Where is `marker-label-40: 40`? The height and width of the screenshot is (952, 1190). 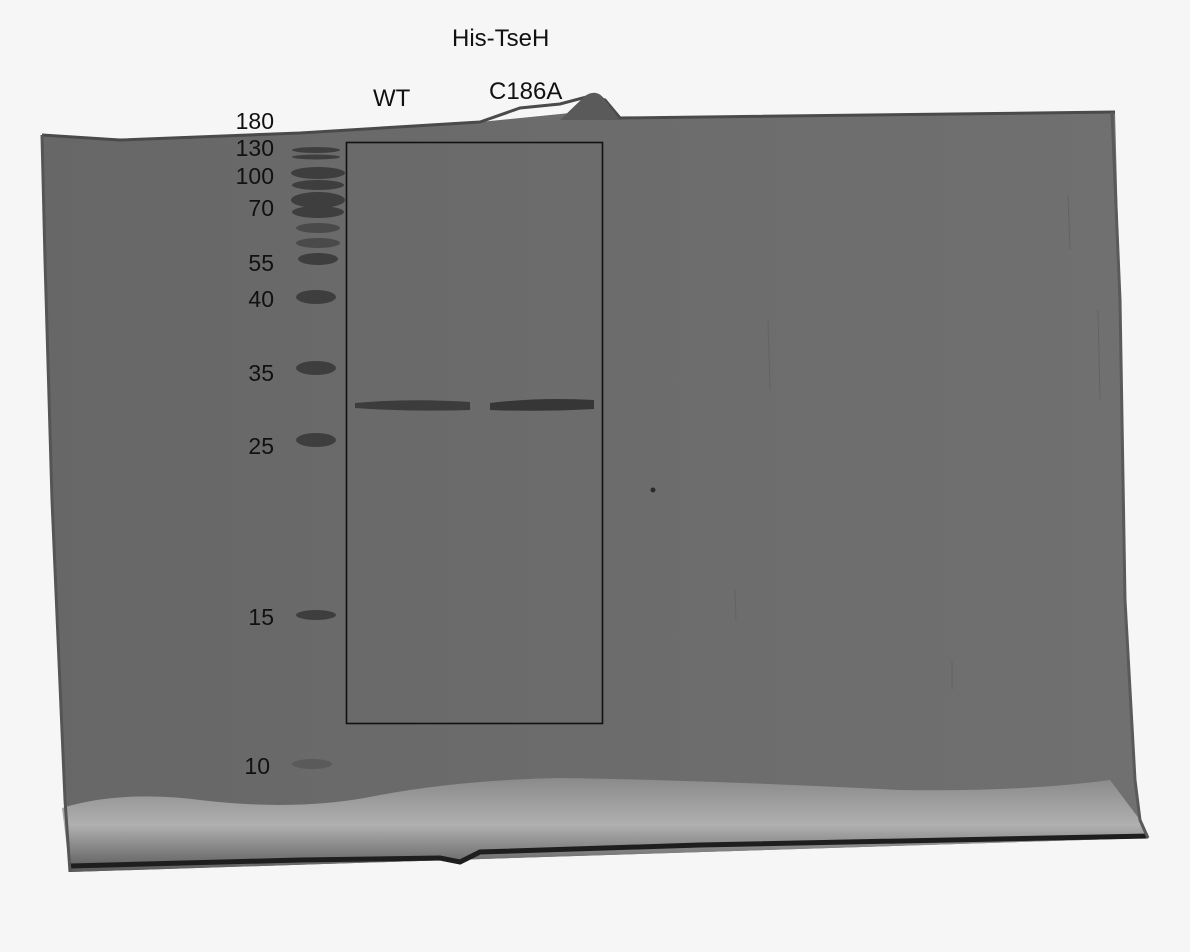
marker-label-40: 40 is located at coordinates (261, 299).